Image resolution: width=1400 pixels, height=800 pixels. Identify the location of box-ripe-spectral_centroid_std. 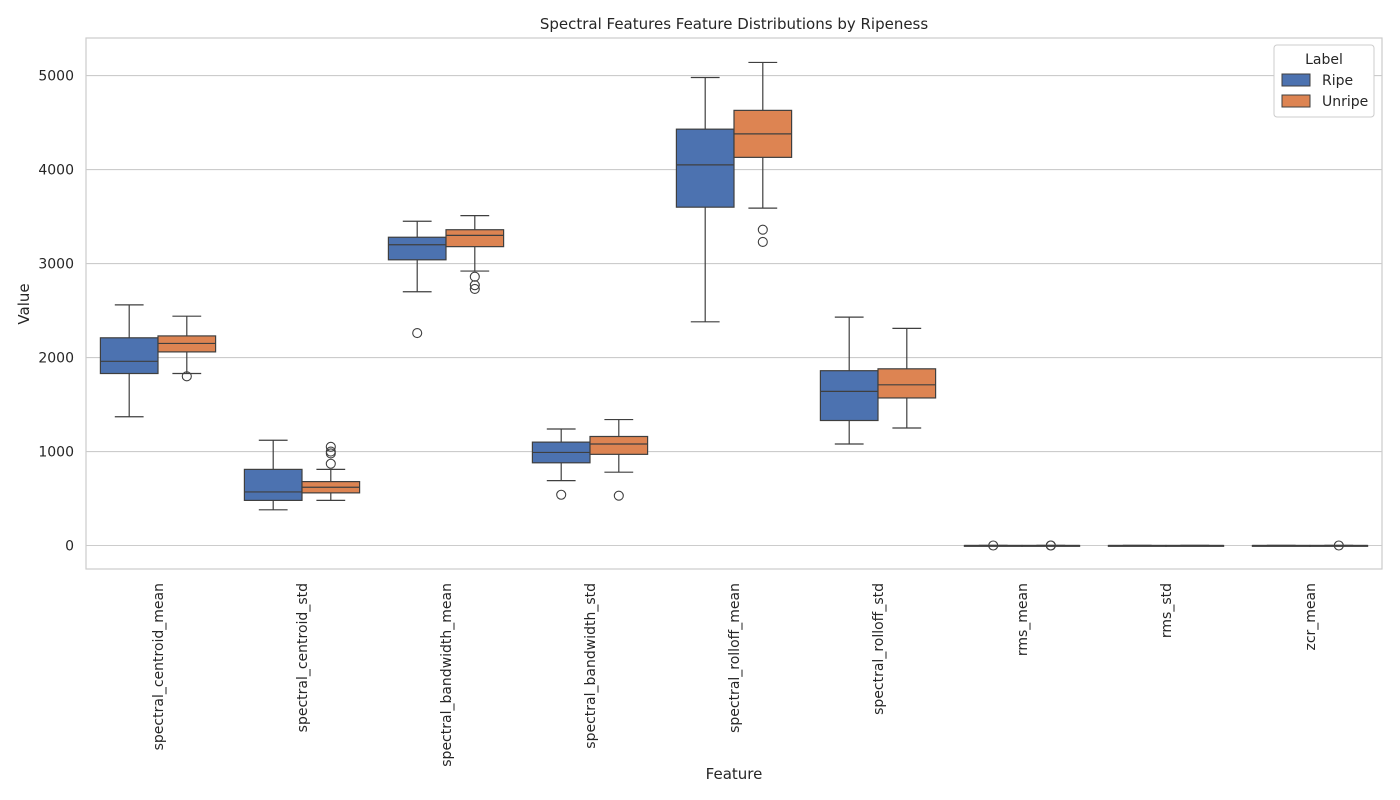
(273, 475).